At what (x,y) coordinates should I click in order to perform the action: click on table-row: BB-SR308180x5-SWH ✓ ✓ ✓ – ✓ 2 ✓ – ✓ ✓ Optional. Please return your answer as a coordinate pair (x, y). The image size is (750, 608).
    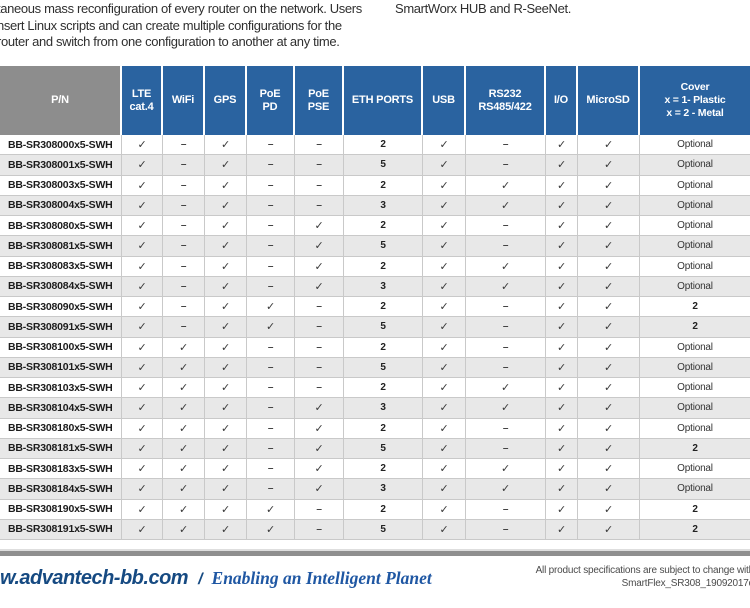
    Looking at the image, I should click on (375, 428).